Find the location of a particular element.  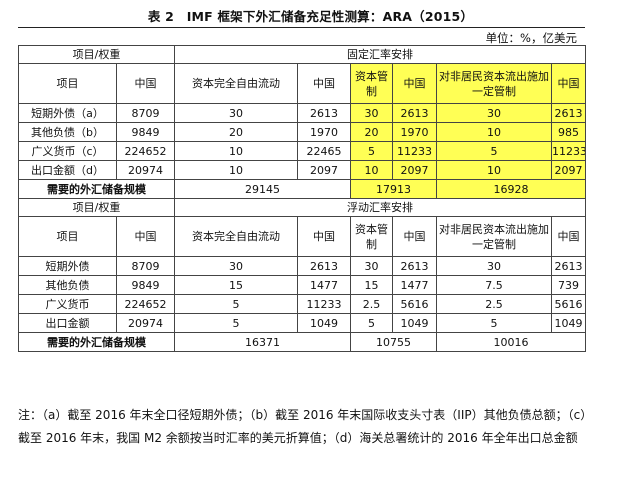

row-label: 广义货币（c） is located at coordinates (67, 151).